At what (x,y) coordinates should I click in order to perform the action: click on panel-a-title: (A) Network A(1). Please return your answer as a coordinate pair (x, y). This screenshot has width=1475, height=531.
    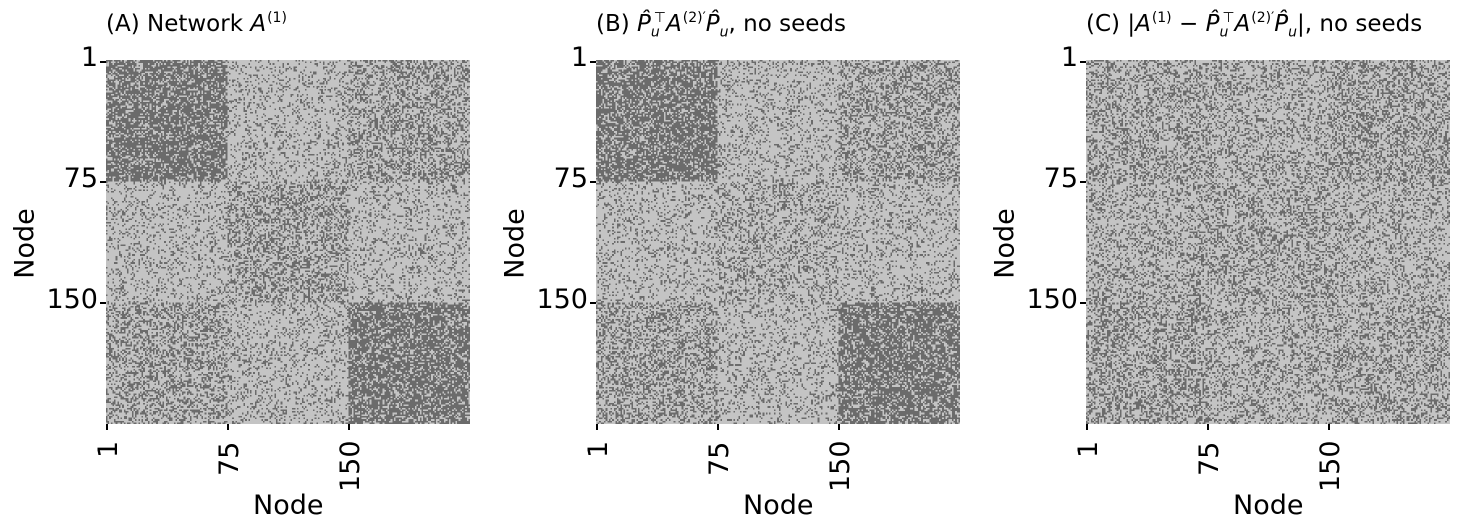
    Looking at the image, I should click on (196, 23).